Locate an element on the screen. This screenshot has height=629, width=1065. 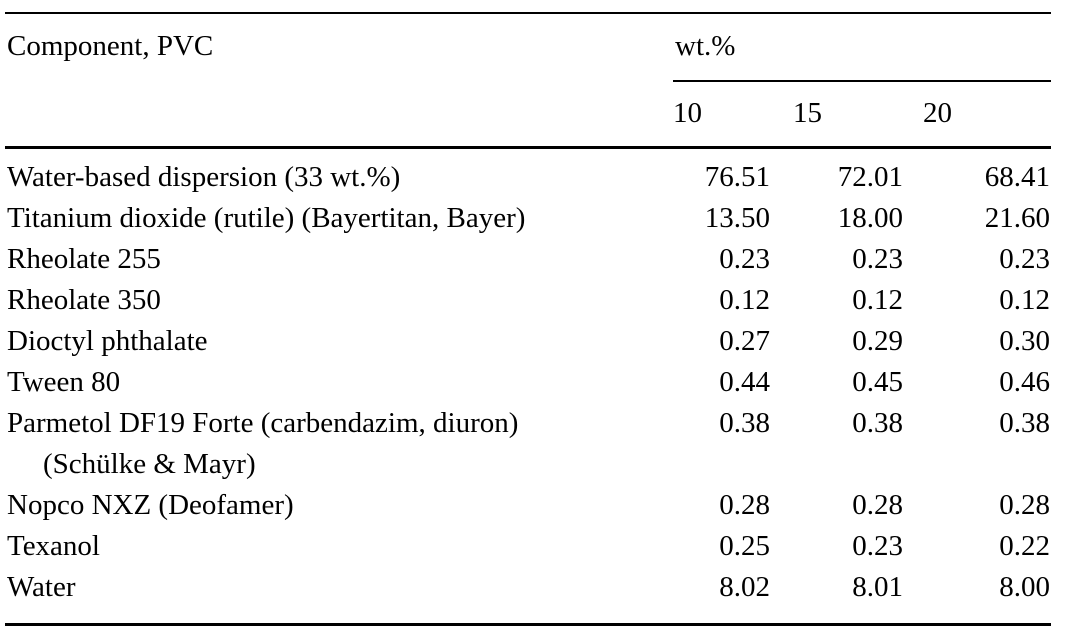
wt-percent-value: 0.44 is located at coordinates (744, 382).